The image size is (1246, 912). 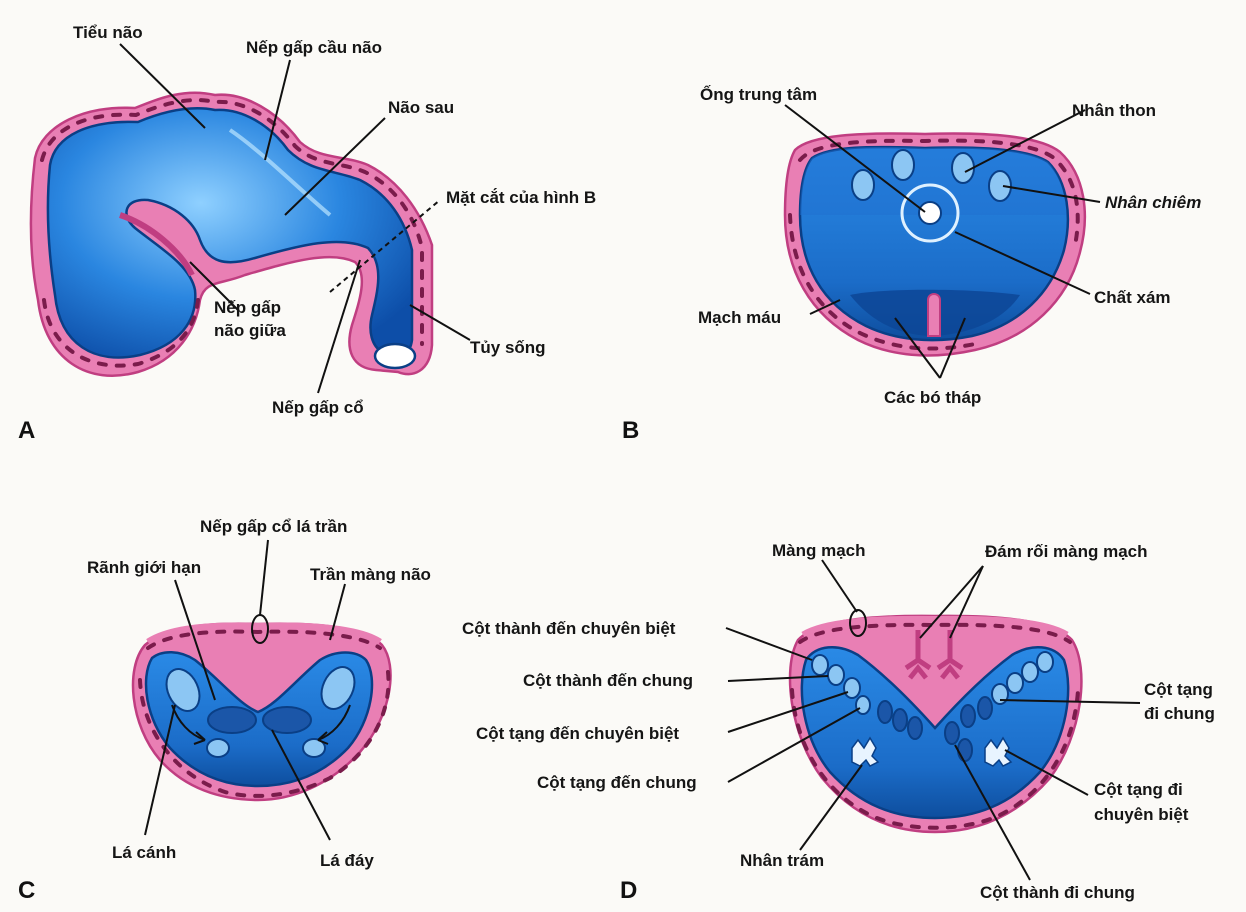 What do you see at coordinates (950, 655) in the screenshot?
I see `d-choroid-plexus-right` at bounding box center [950, 655].